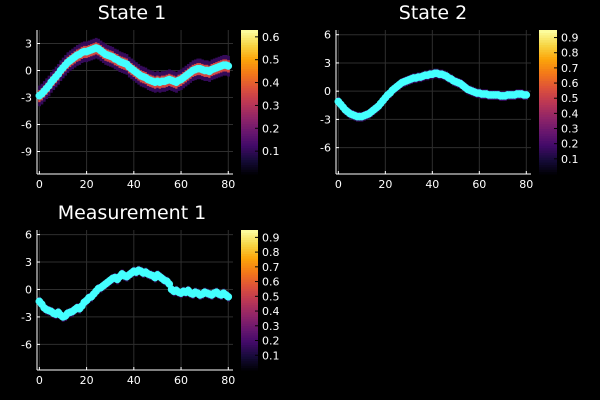  What do you see at coordinates (570, 83) in the screenshot?
I see `chart-2-colorbar-tick-label: 0.6` at bounding box center [570, 83].